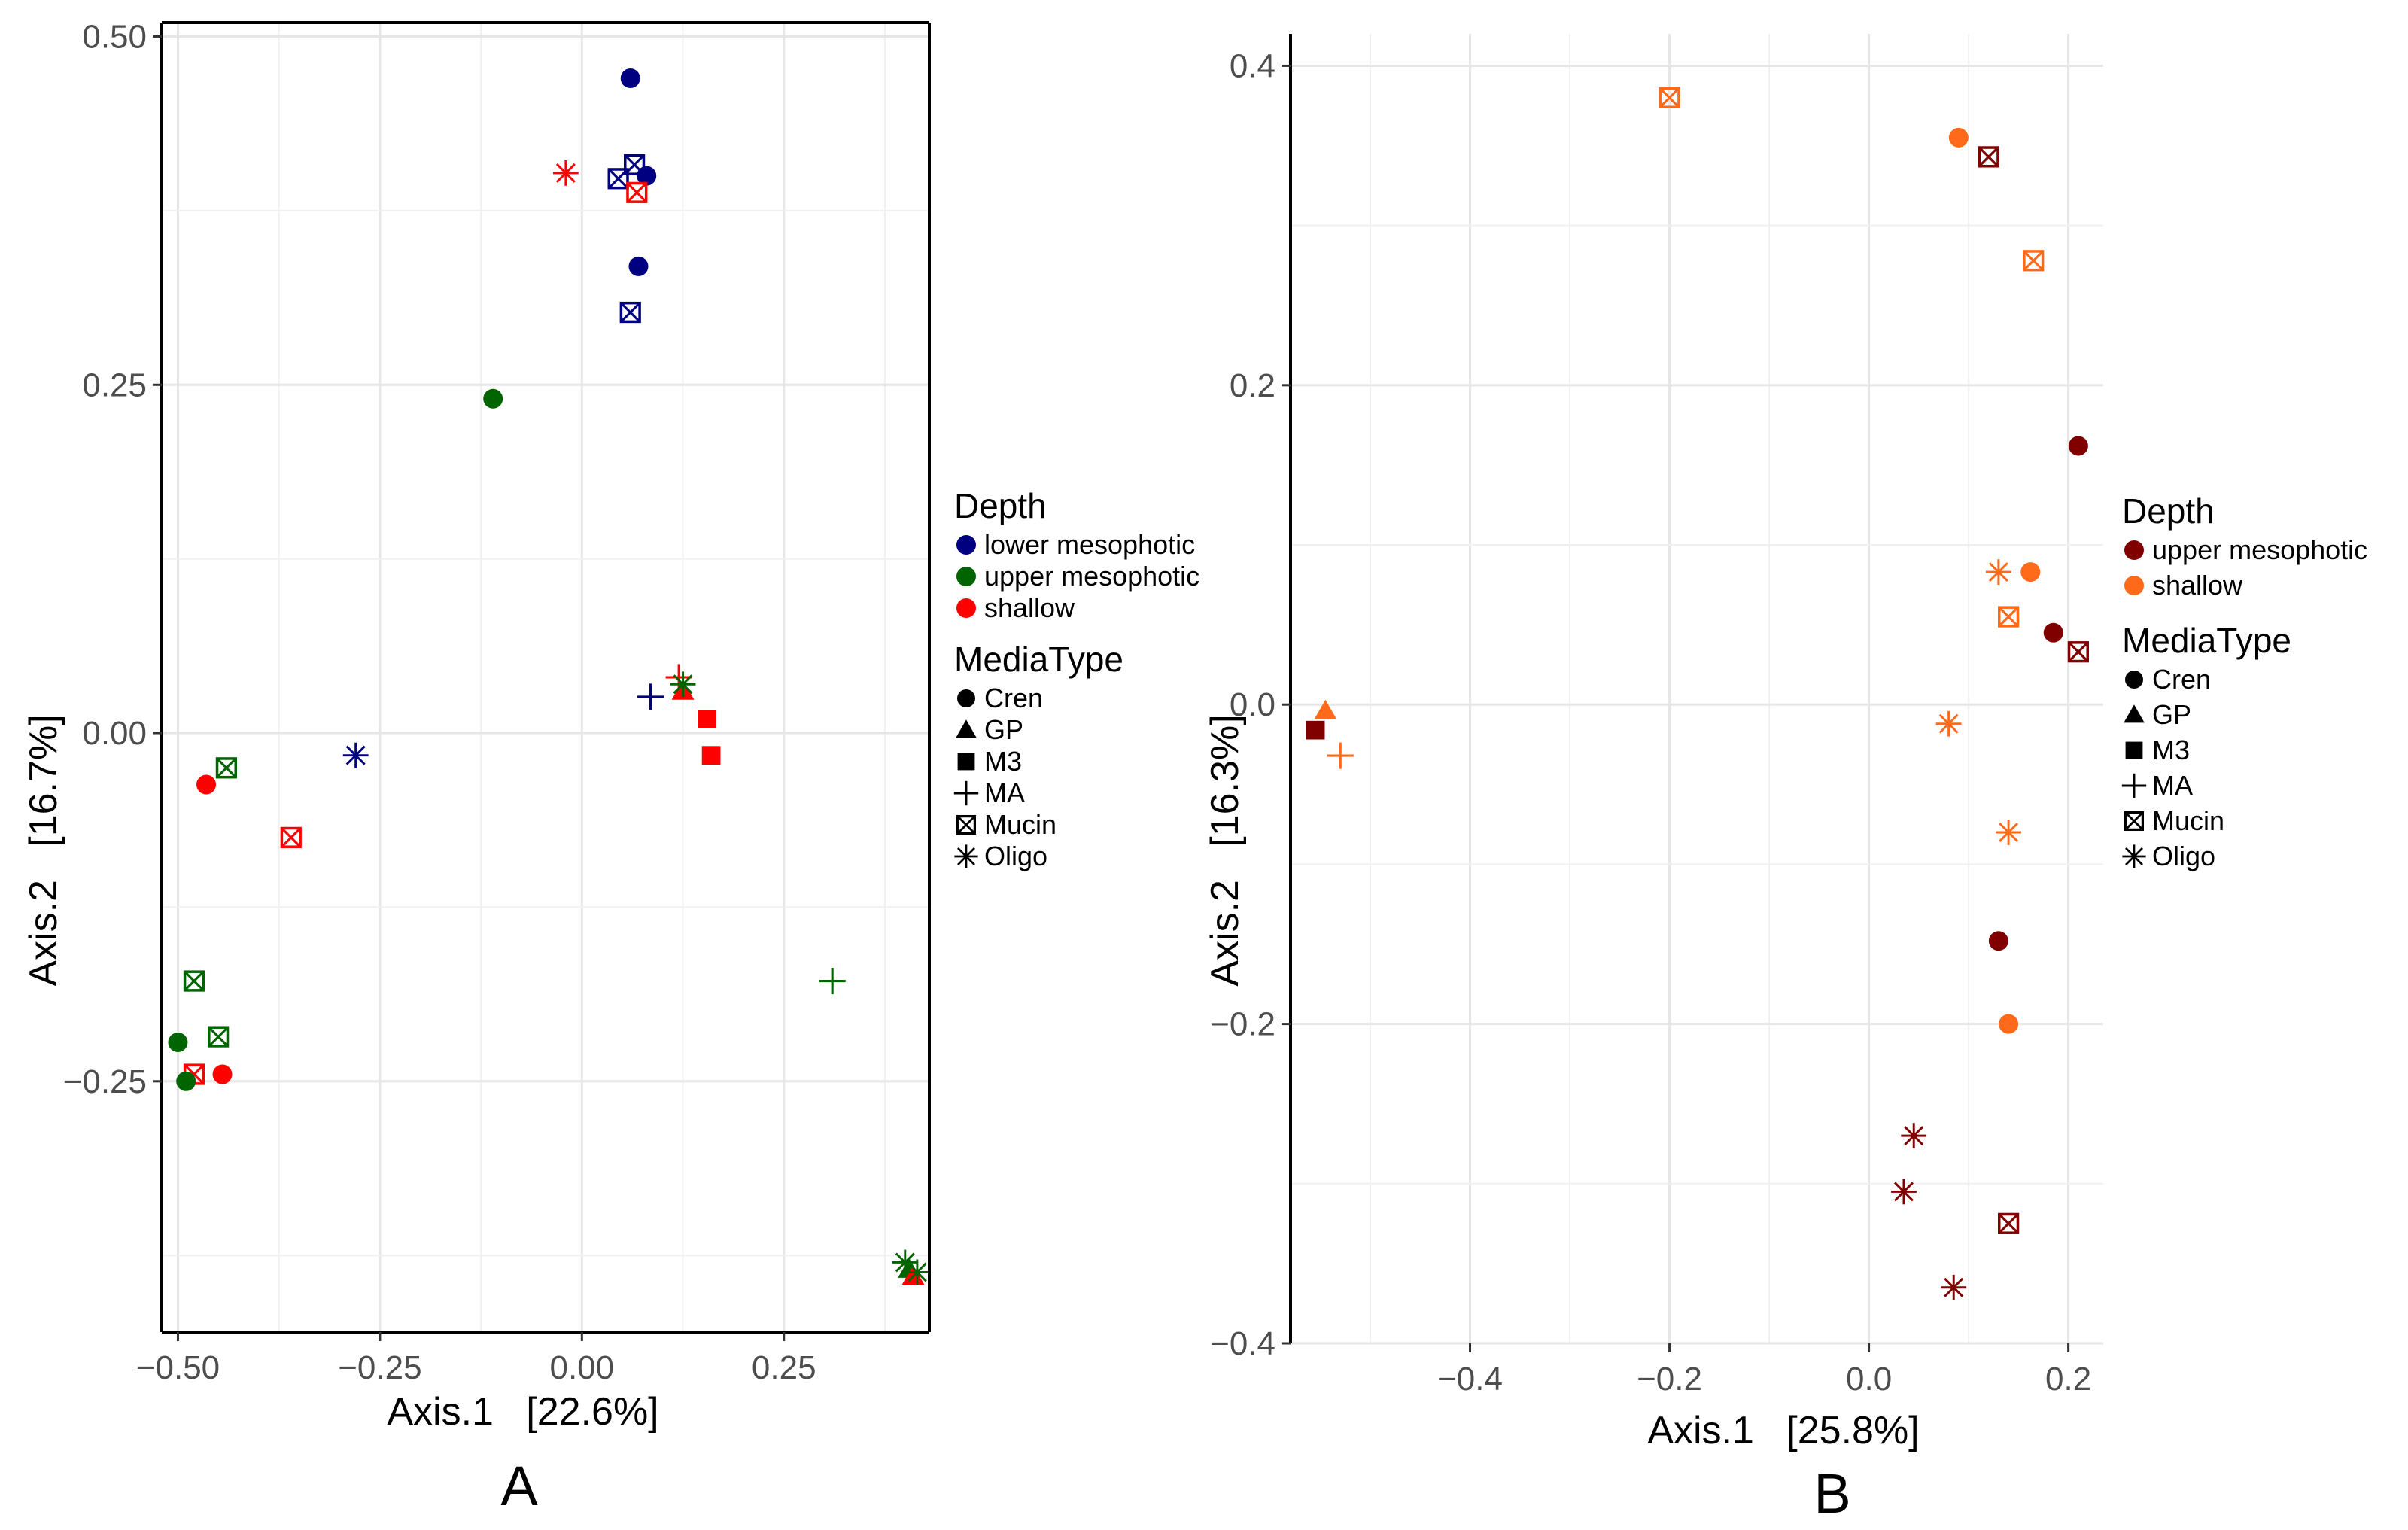  What do you see at coordinates (565, 173) in the screenshot?
I see `a-point-shallow-oligo` at bounding box center [565, 173].